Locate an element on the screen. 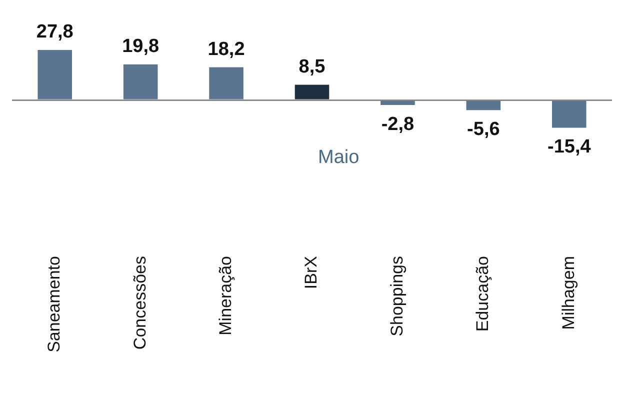 The height and width of the screenshot is (410, 634). x-tick-label: Milhagem is located at coordinates (568, 293).